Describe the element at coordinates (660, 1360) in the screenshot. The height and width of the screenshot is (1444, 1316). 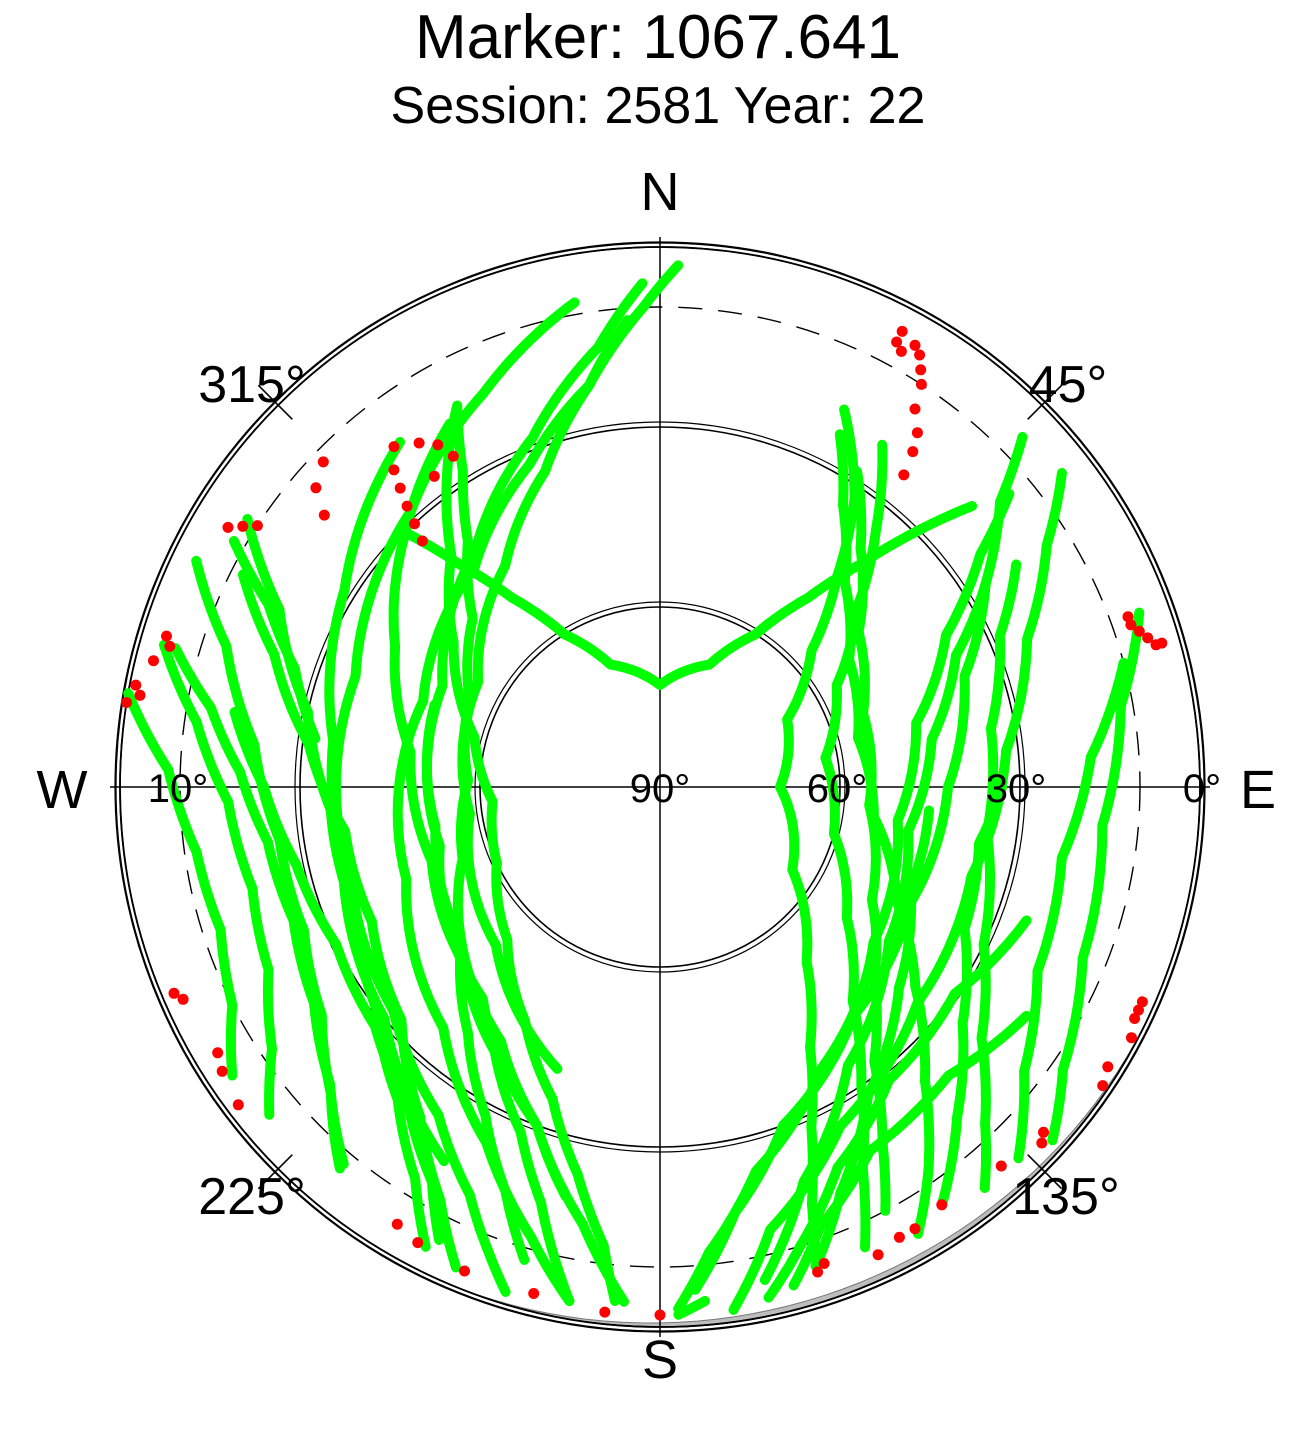
I see `compass-south: S` at that location.